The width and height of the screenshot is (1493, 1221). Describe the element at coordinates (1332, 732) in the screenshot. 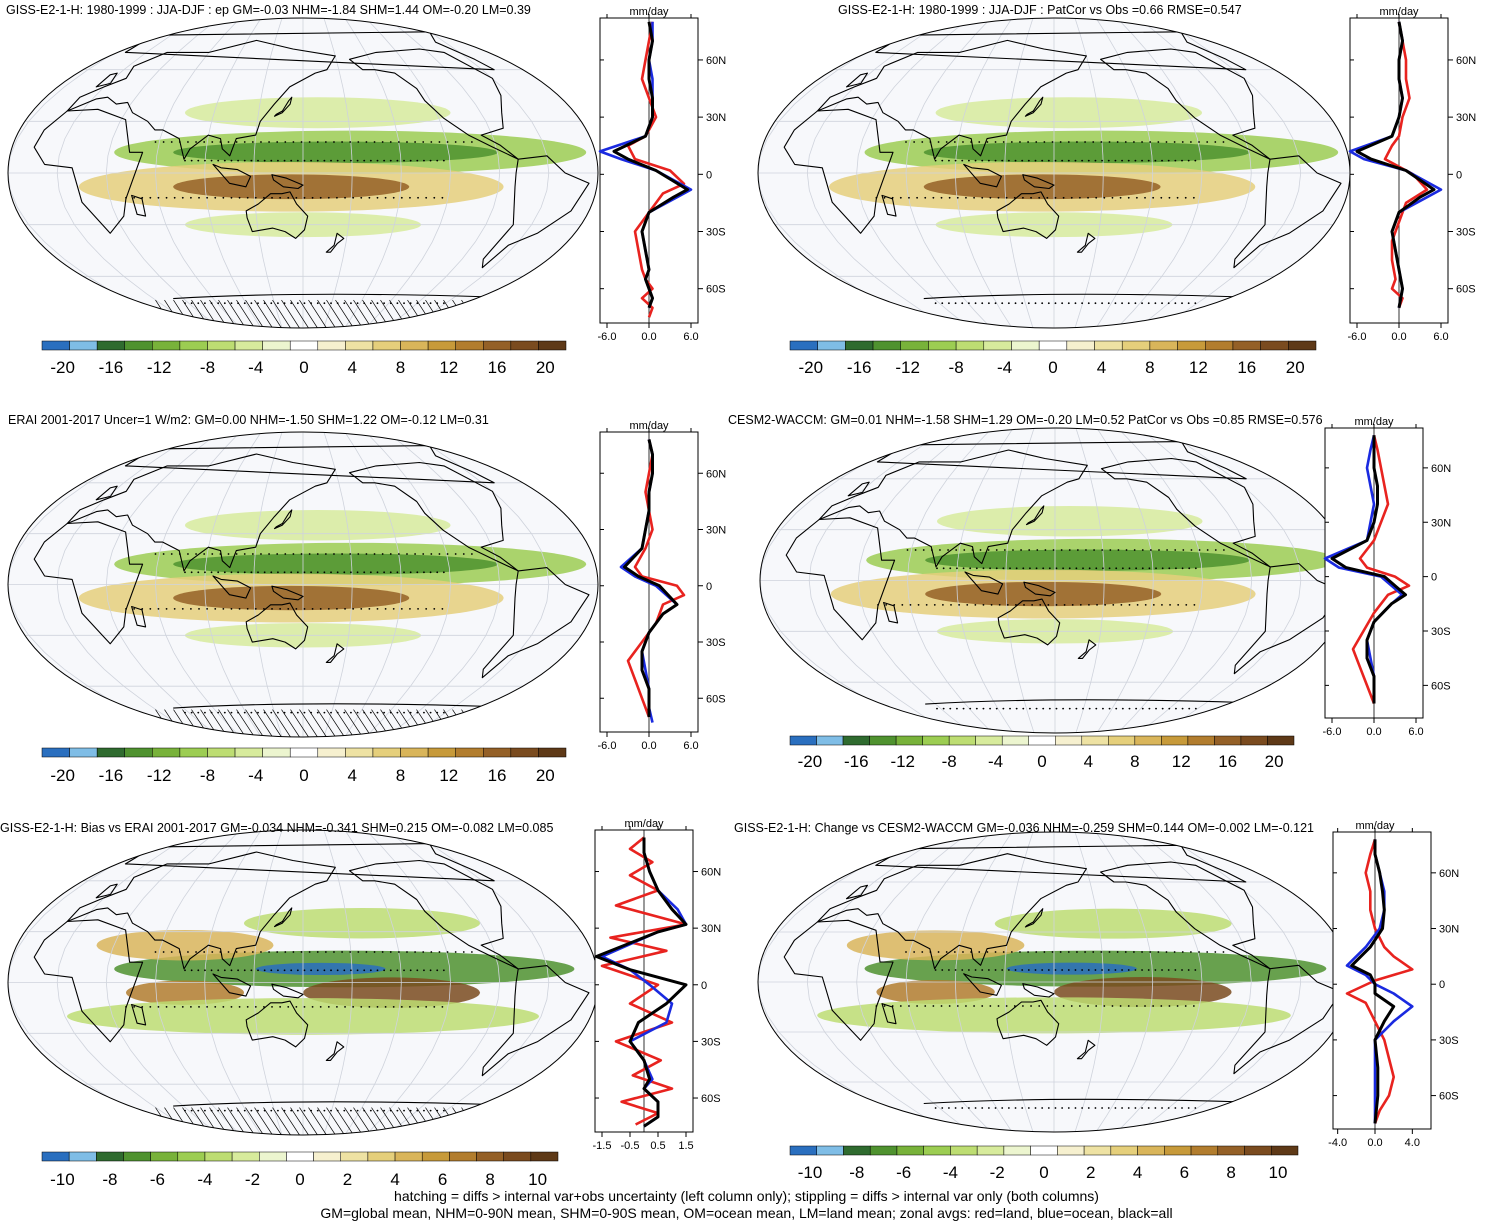

I see `xtick-label: -6.0` at that location.